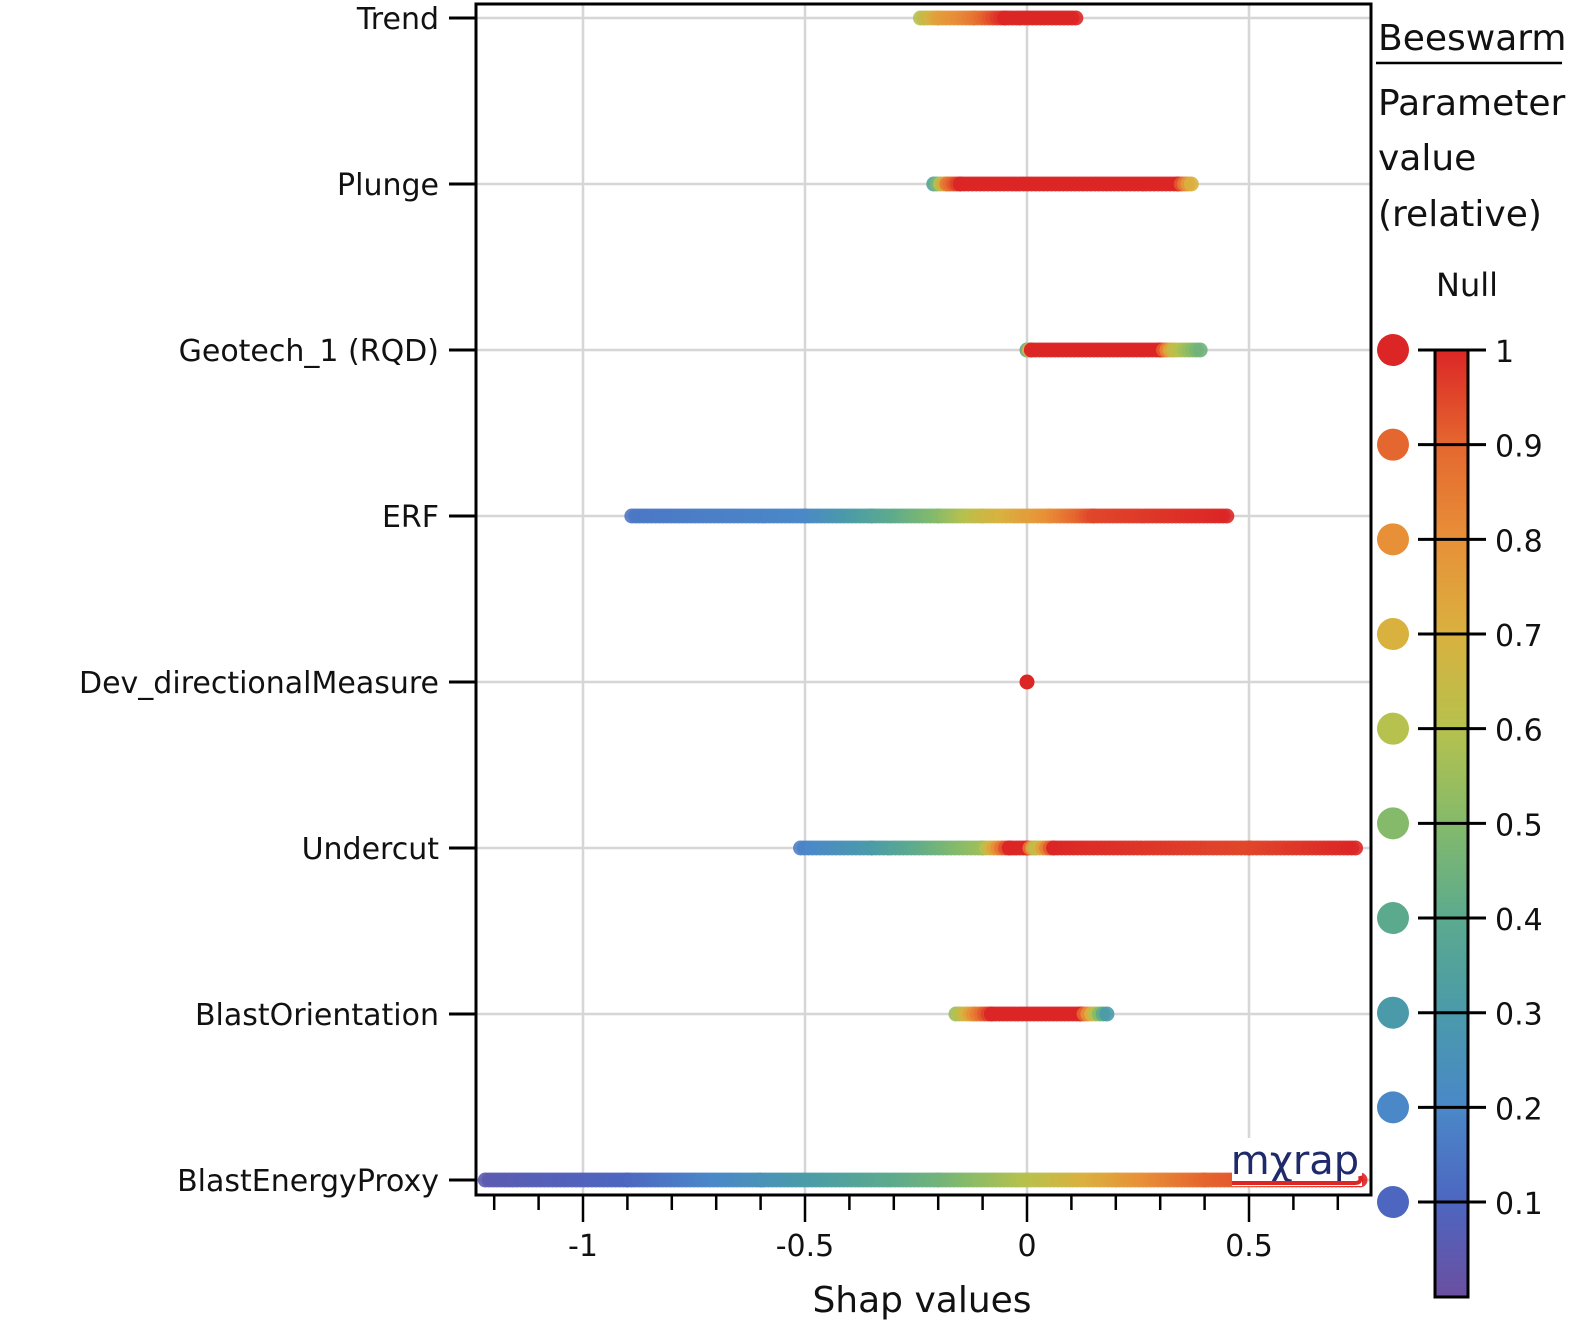  I want to click on colorbar-tick-label: 0.1, so click(1519, 1204).